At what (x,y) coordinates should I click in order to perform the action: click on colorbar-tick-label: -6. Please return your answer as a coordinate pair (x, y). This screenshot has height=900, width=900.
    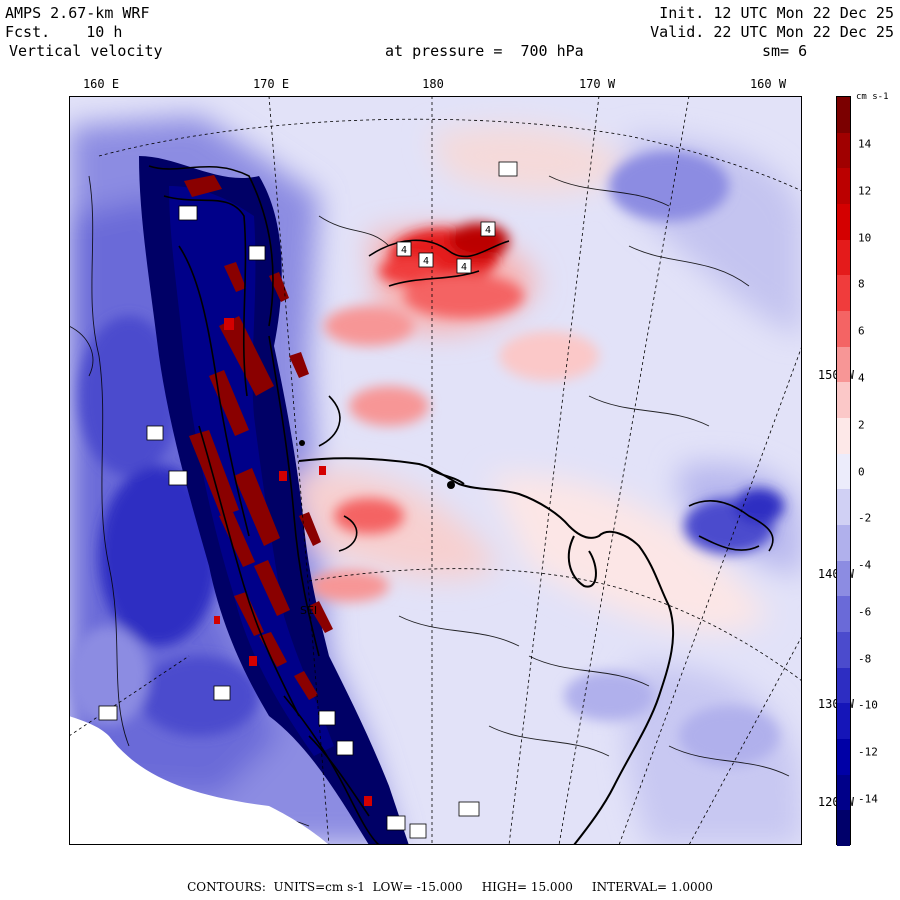
    Looking at the image, I should click on (865, 612).